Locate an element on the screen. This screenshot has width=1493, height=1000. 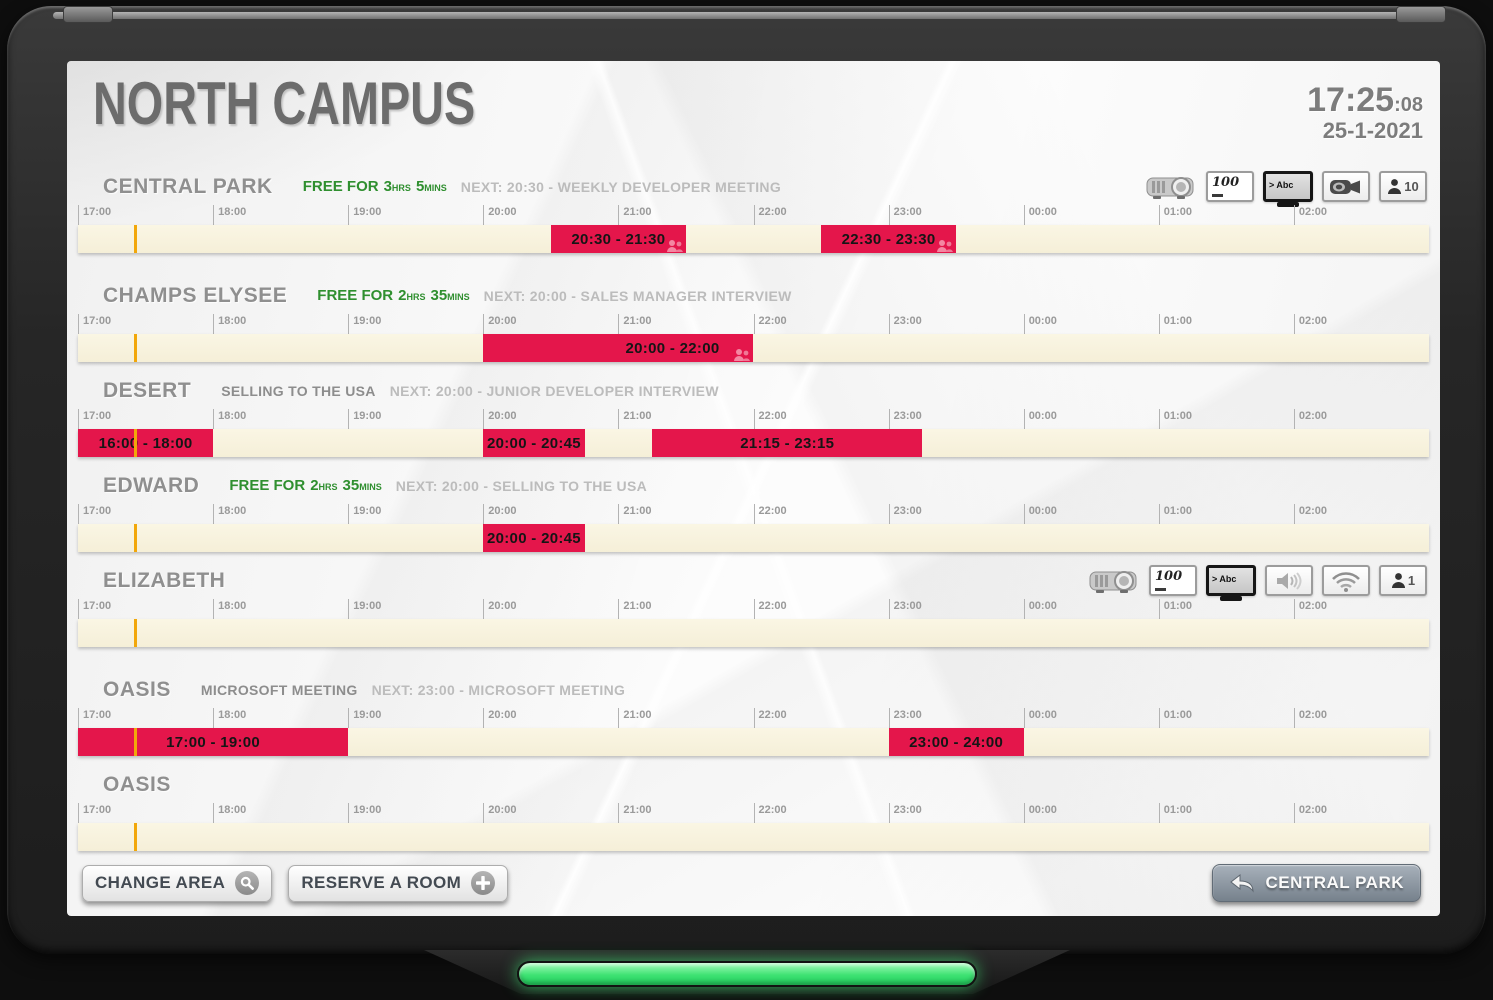
room-name: ELIZABETH is located at coordinates (164, 580).